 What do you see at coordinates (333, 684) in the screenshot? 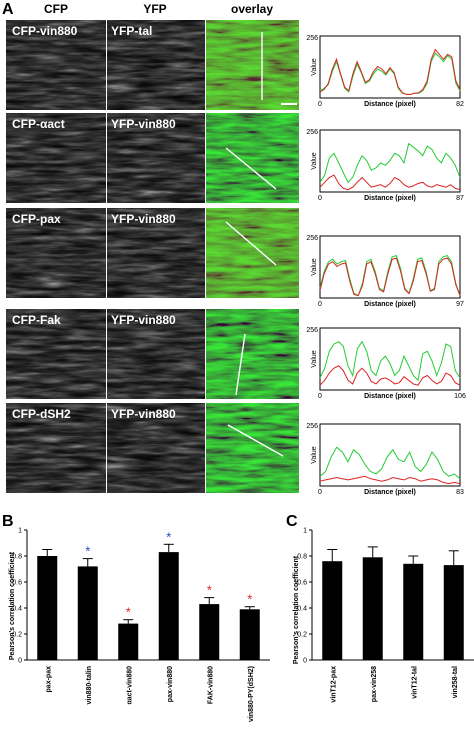
I see `category-label: vinT12-pax` at bounding box center [333, 684].